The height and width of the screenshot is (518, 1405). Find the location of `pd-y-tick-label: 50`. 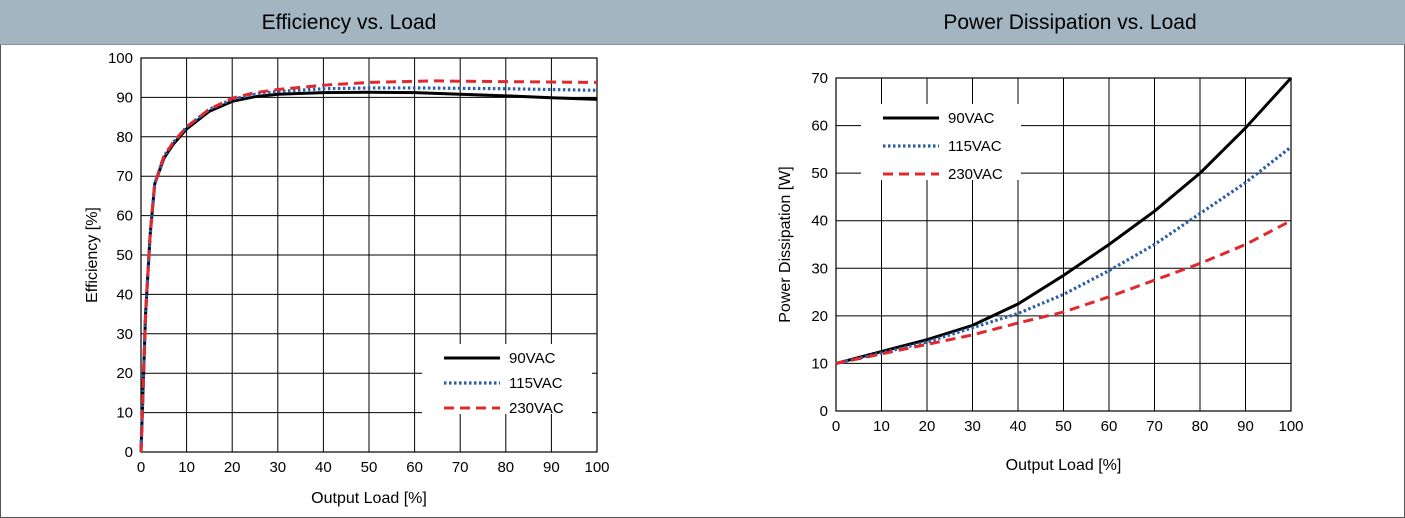

pd-y-tick-label: 50 is located at coordinates (819, 173).